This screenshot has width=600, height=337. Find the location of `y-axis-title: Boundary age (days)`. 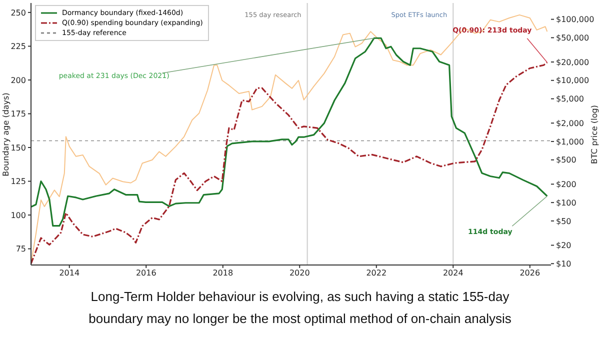

y-axis-title: Boundary age (days) is located at coordinates (6, 134).